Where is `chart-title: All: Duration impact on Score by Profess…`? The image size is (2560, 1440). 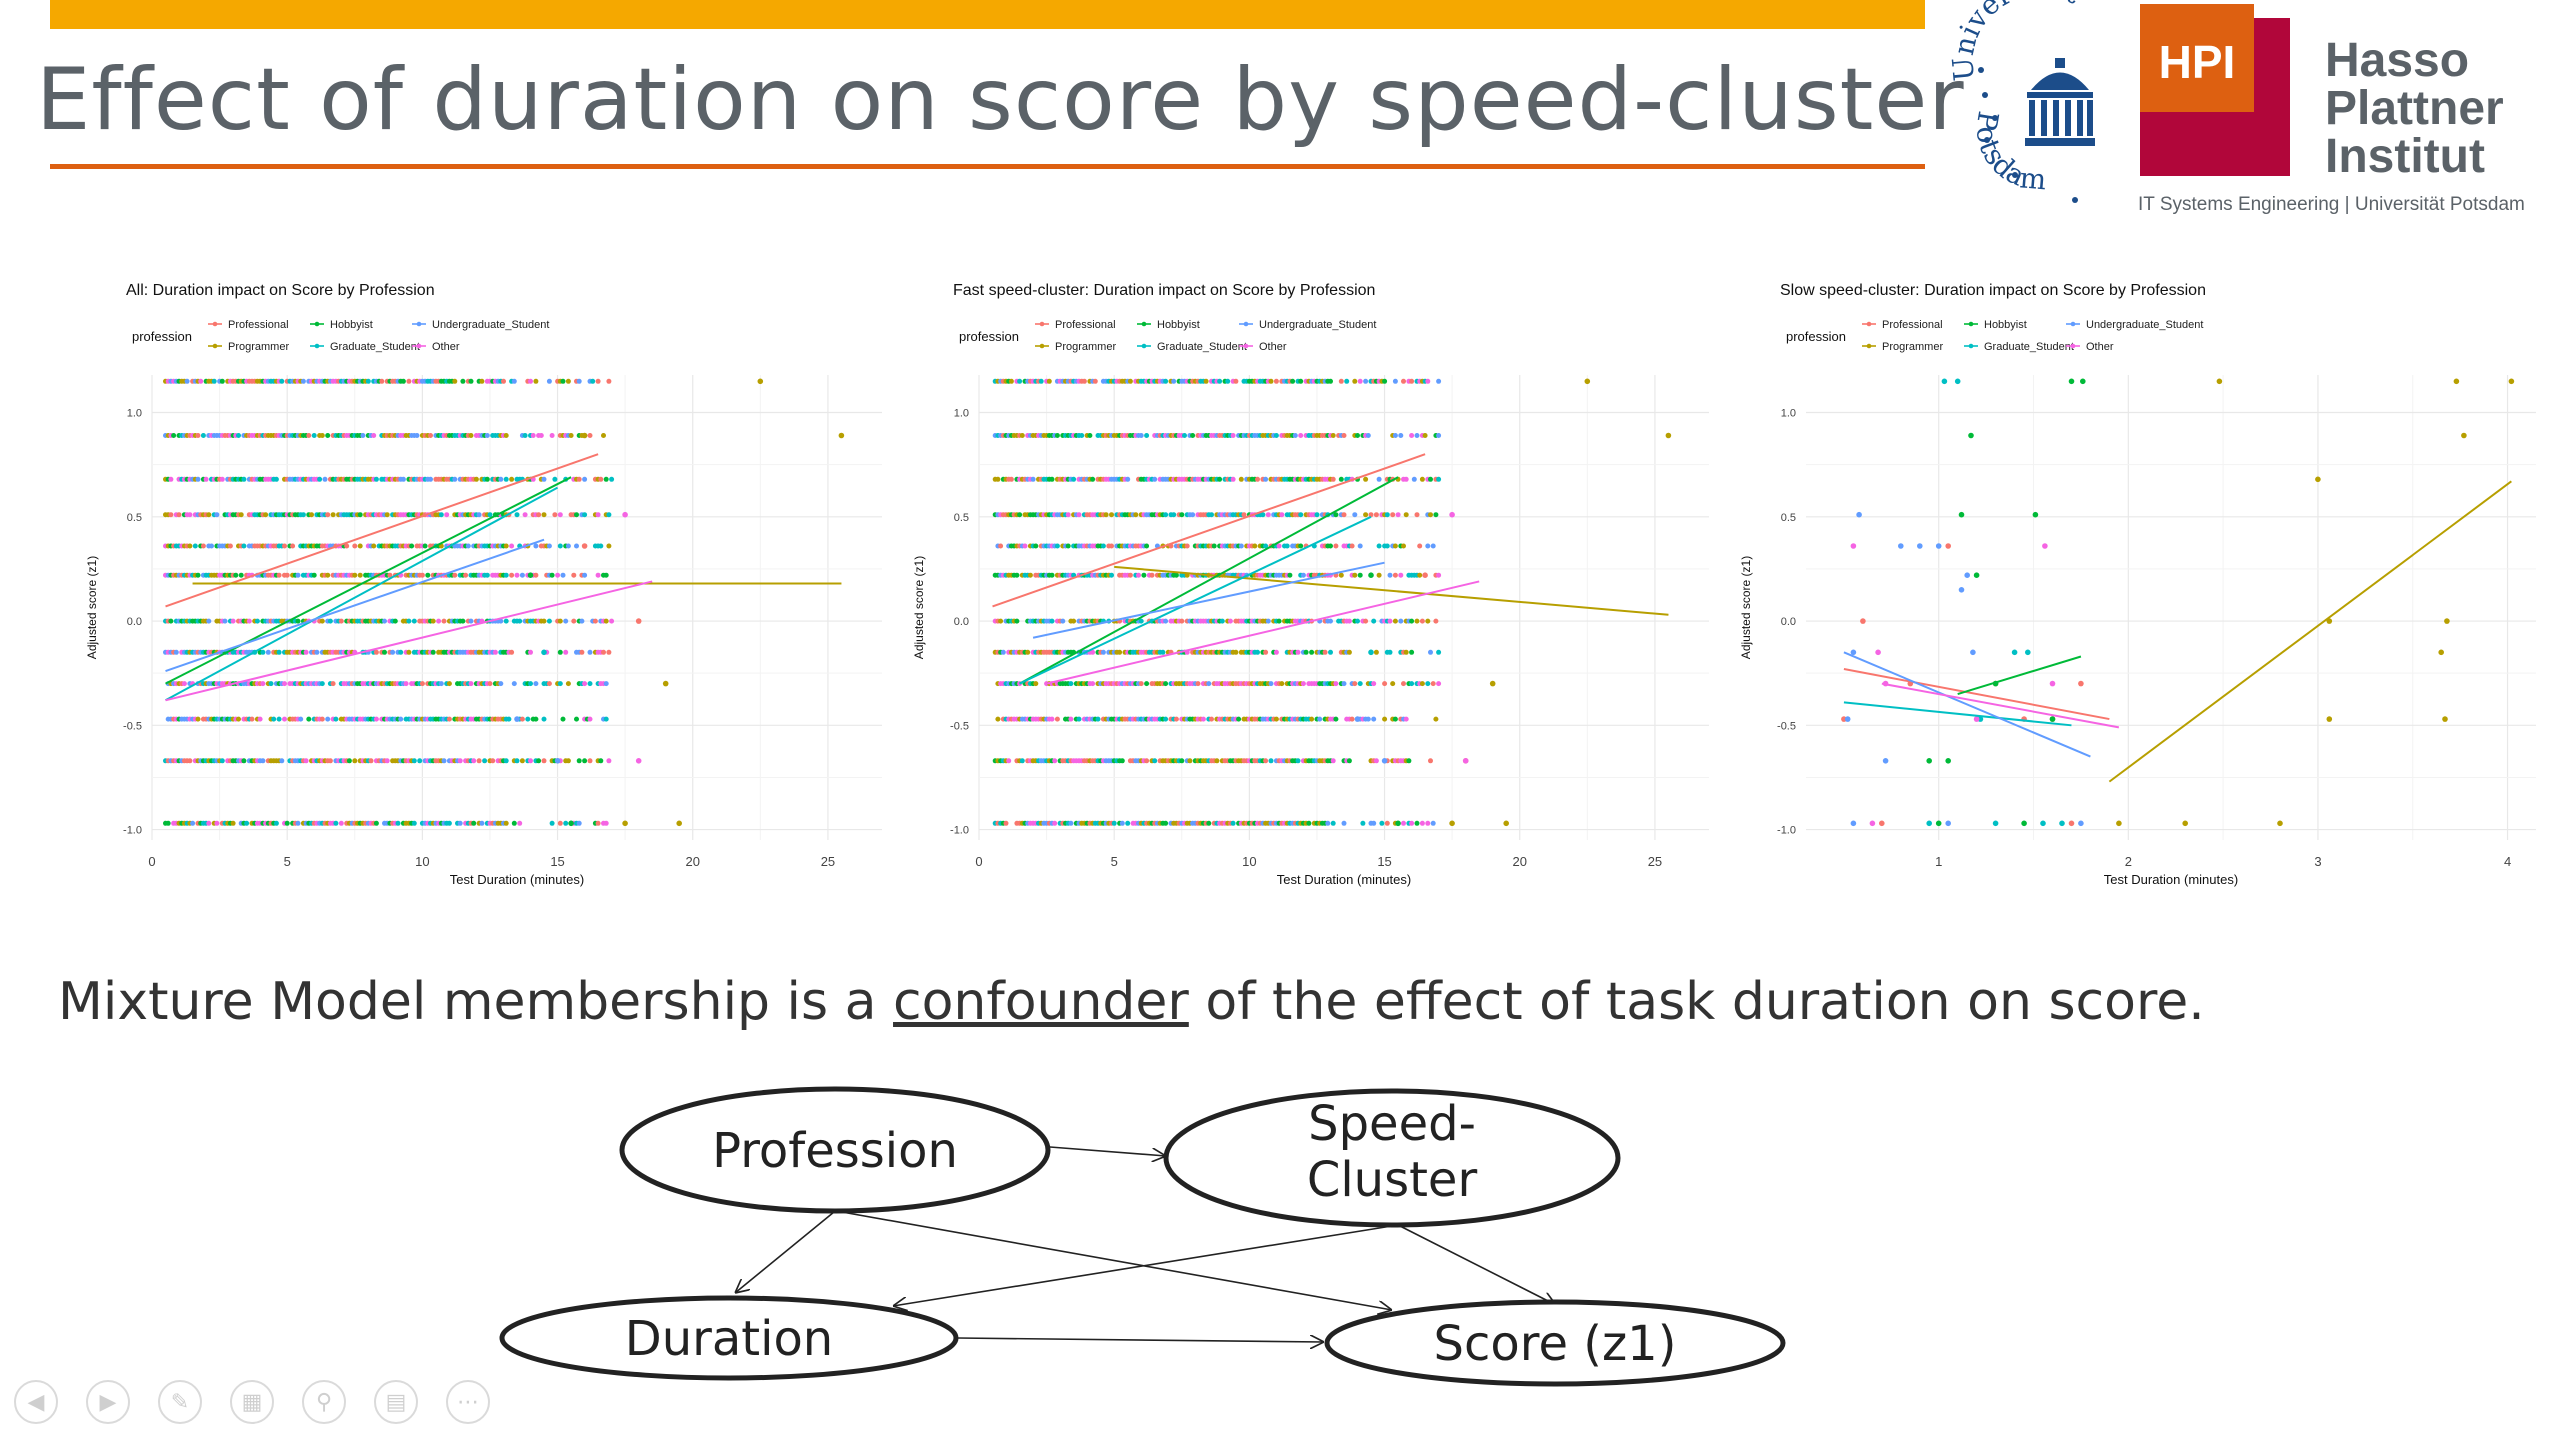 chart-title: All: Duration impact on Score by Profess… is located at coordinates (280, 290).